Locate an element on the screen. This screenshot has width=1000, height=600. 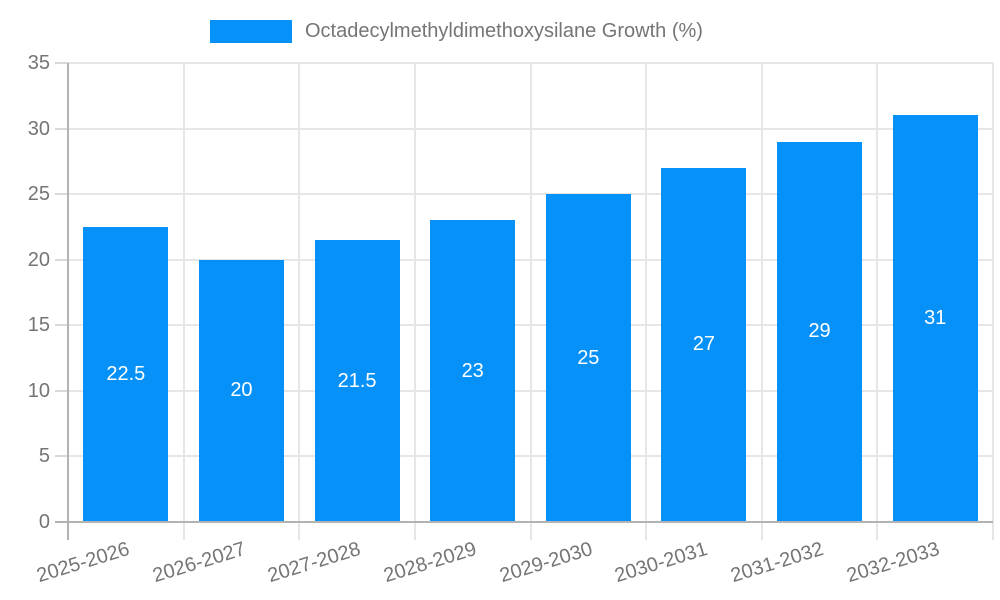
bar: 23 is located at coordinates (473, 371).